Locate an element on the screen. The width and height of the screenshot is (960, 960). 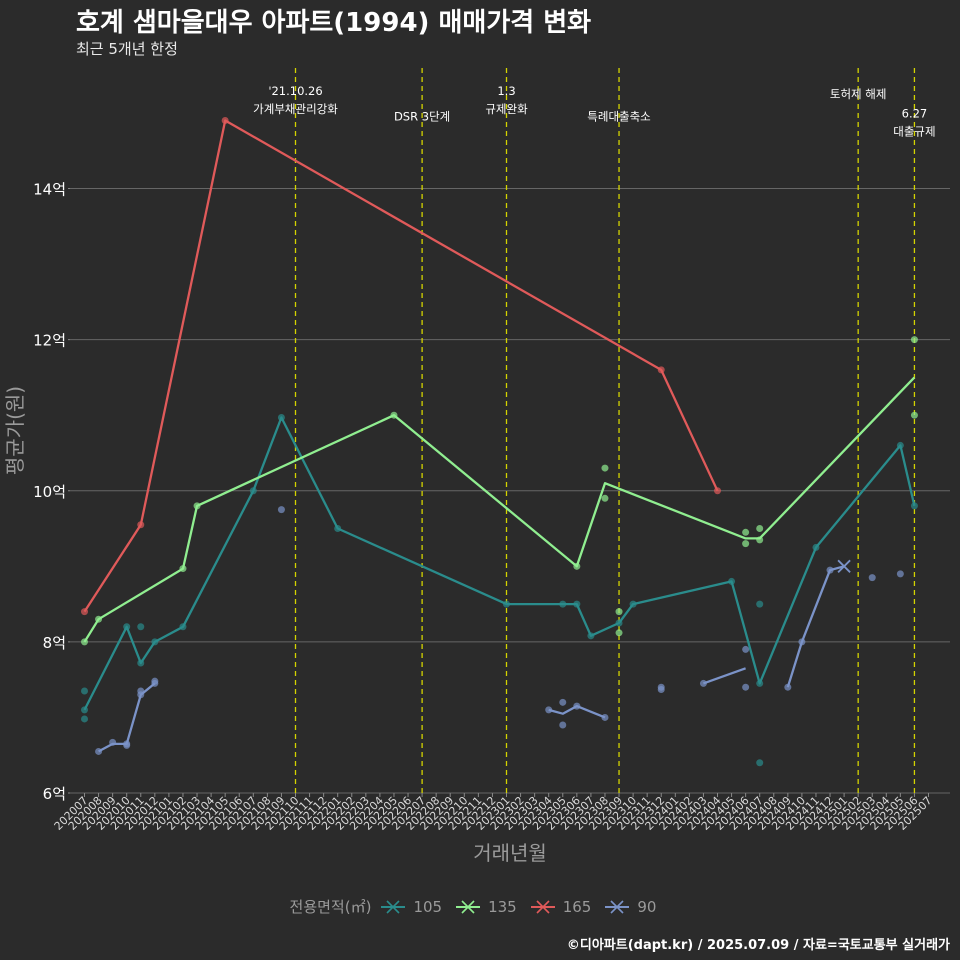
y-tick-label: 8억 is located at coordinates (54, 643).